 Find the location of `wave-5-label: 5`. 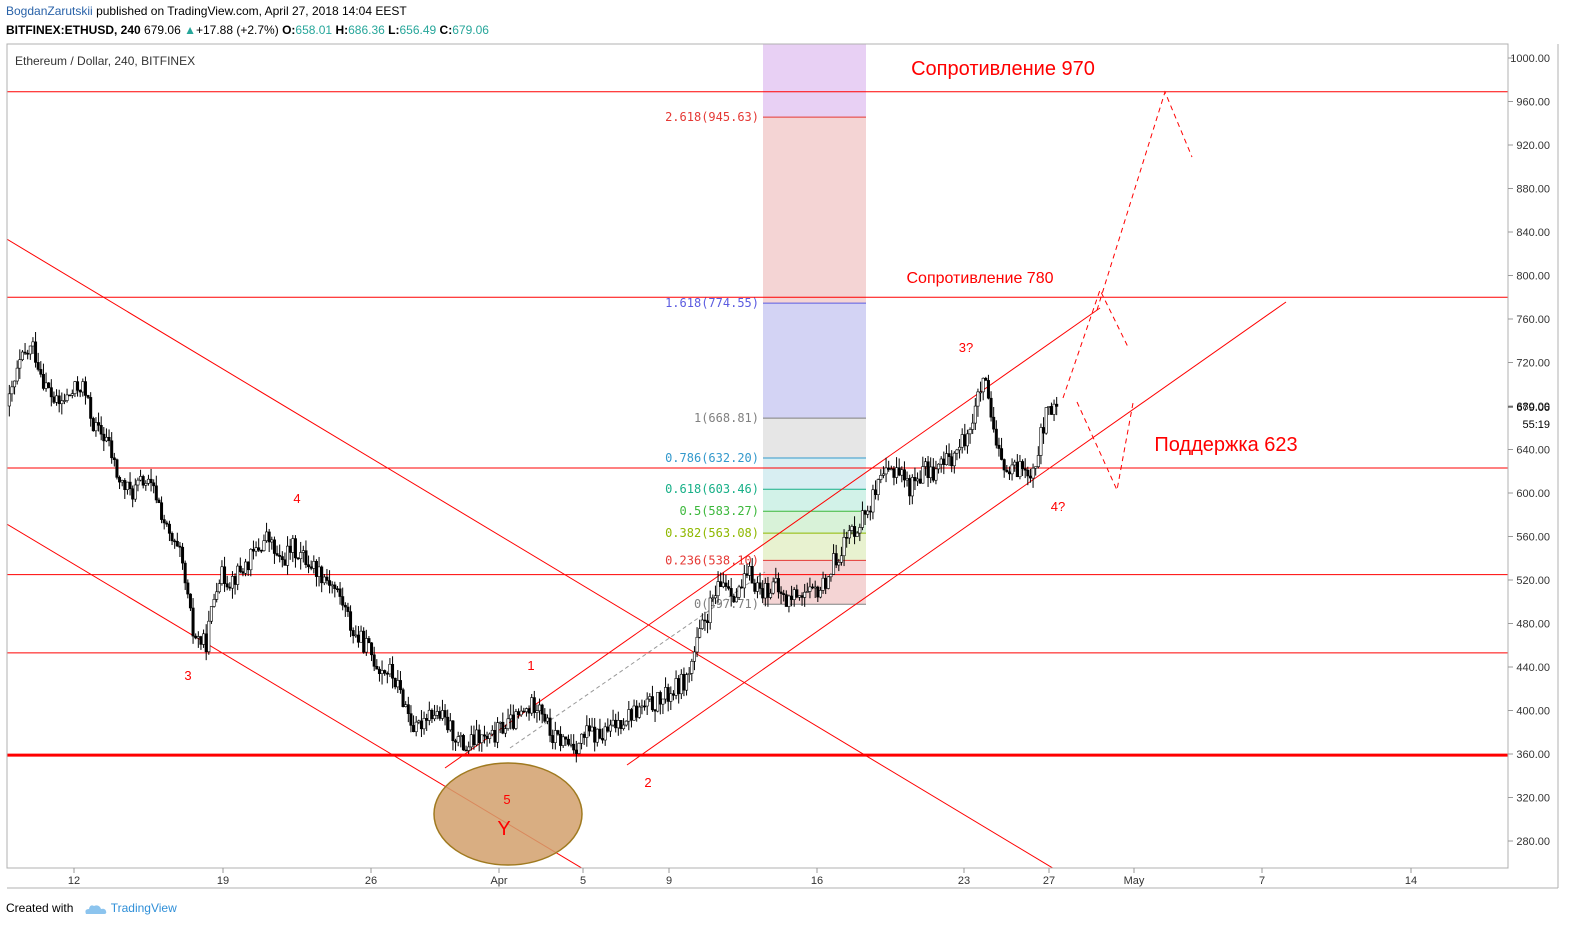

wave-5-label: 5 is located at coordinates (506, 799).